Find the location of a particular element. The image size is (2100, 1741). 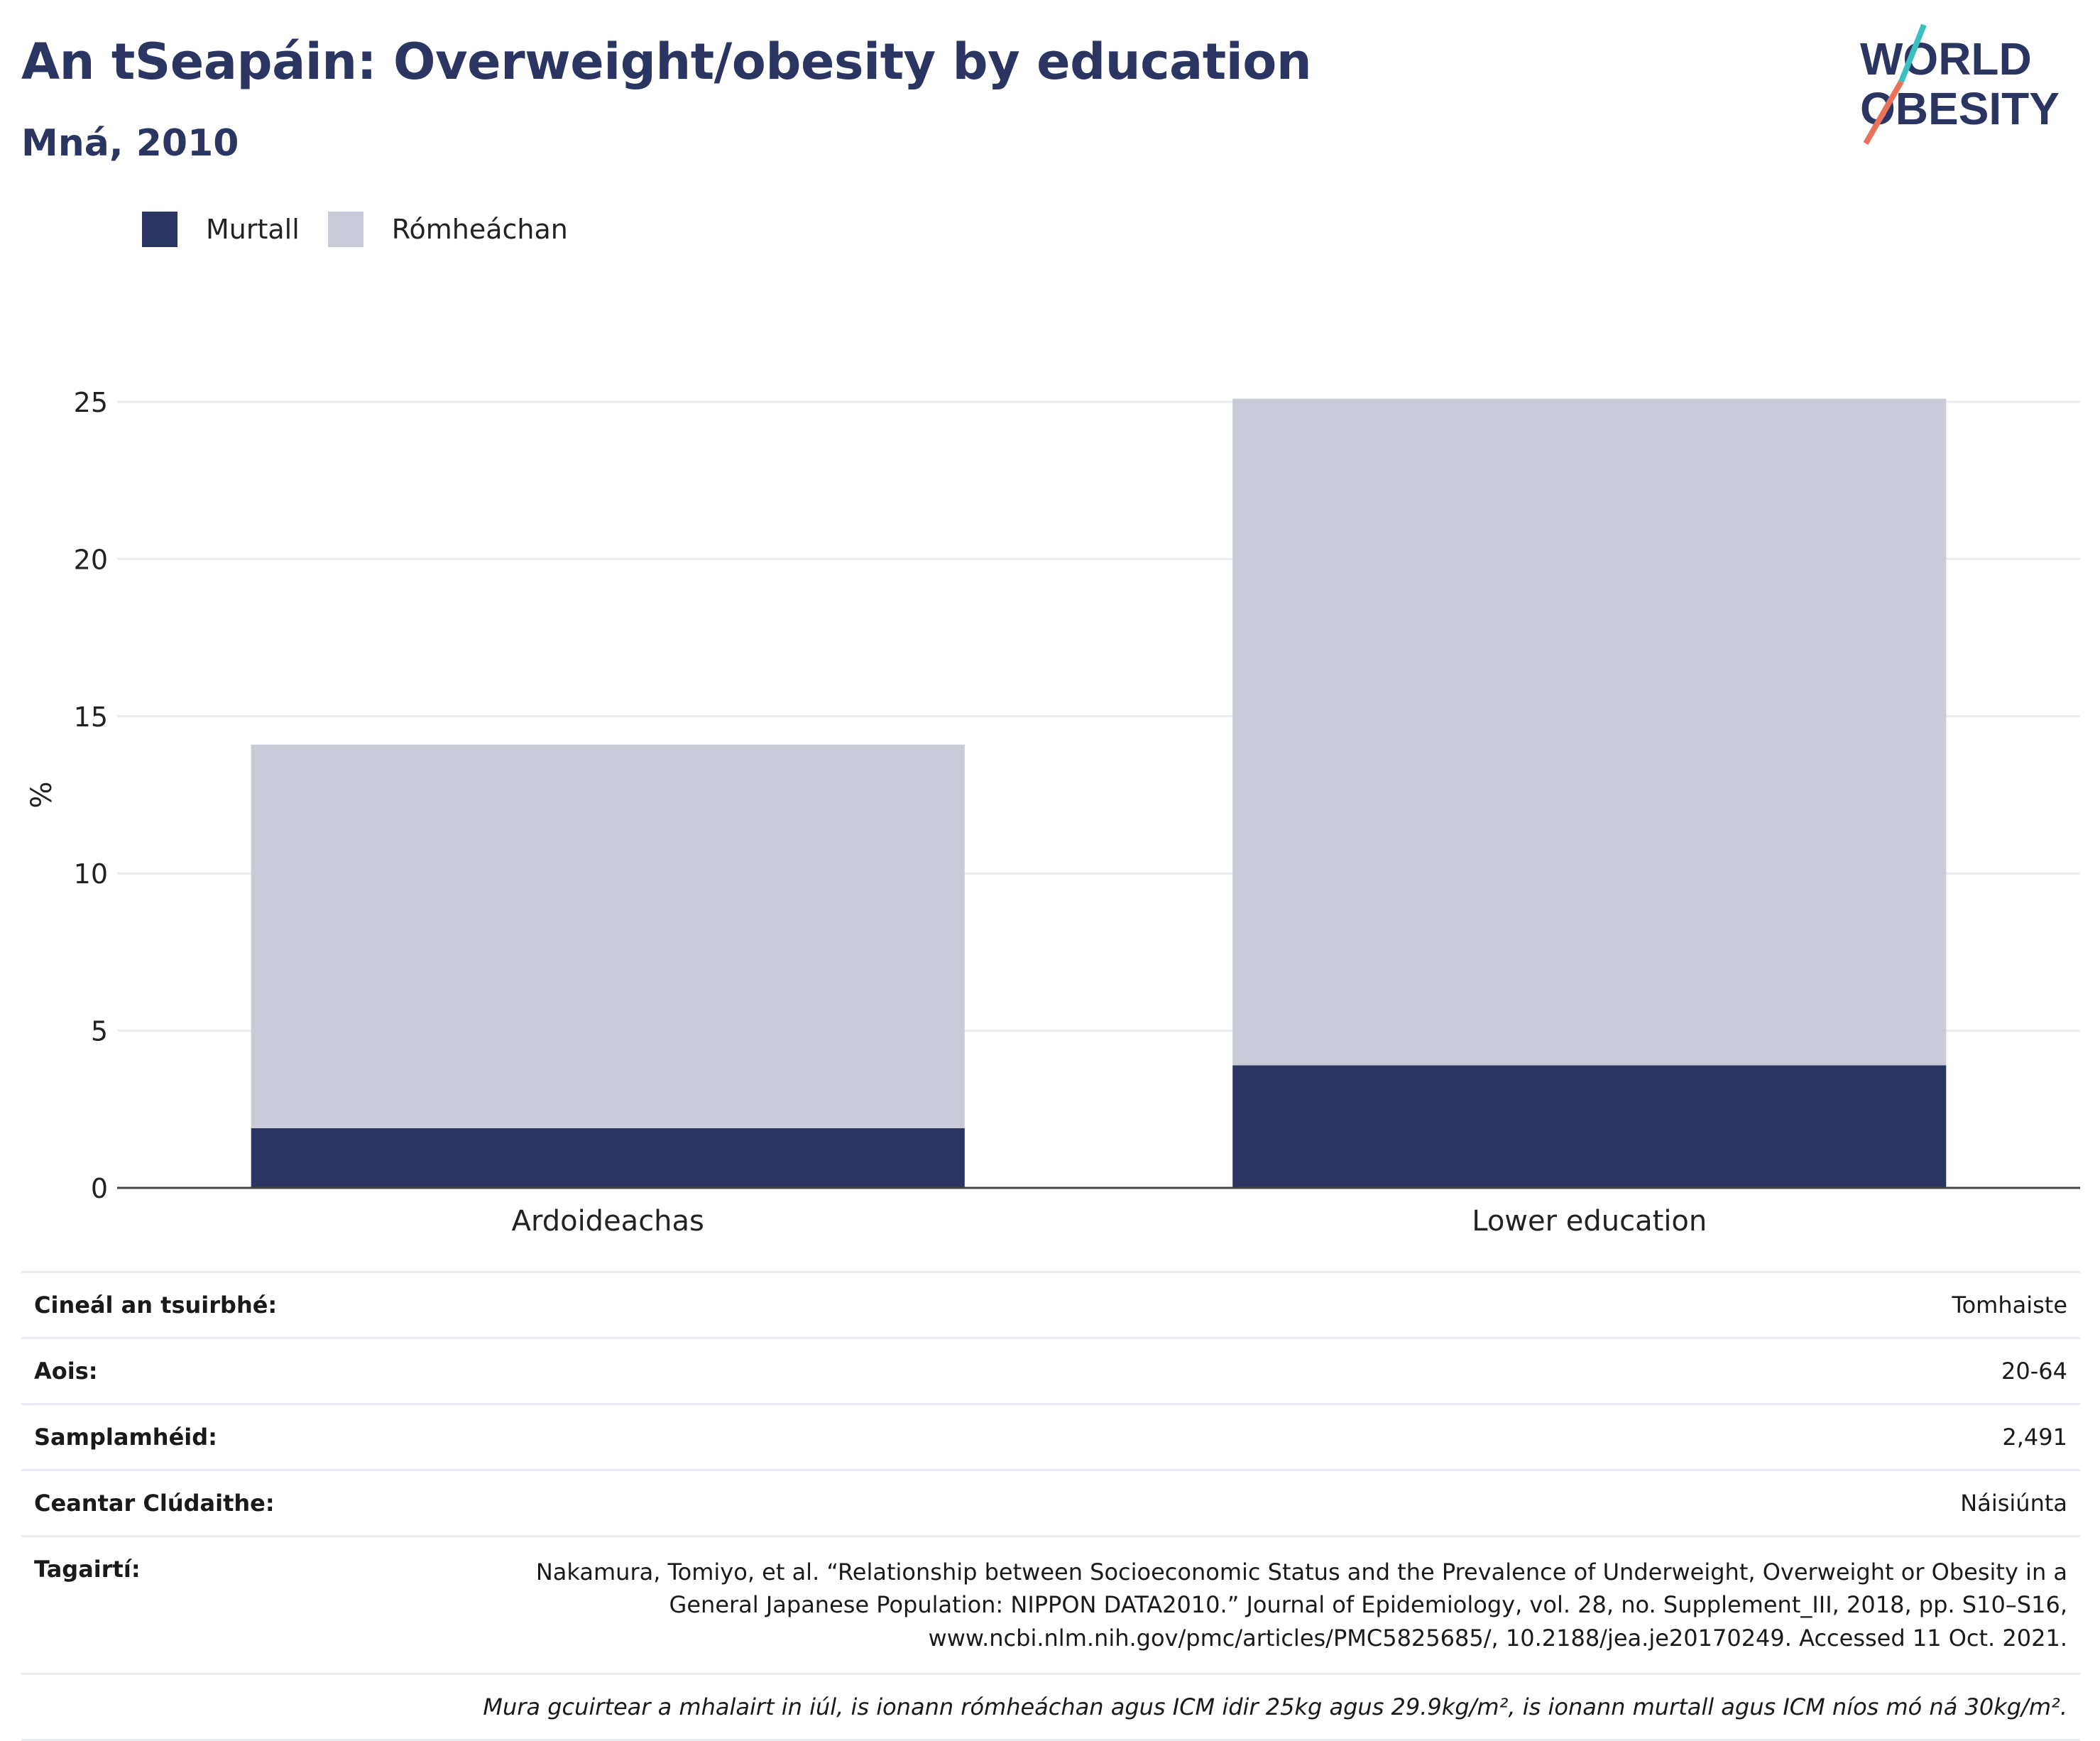

info-row-survey-type: Cineál an tsuirbhé: Tomhaiste is located at coordinates (1050, 1304).